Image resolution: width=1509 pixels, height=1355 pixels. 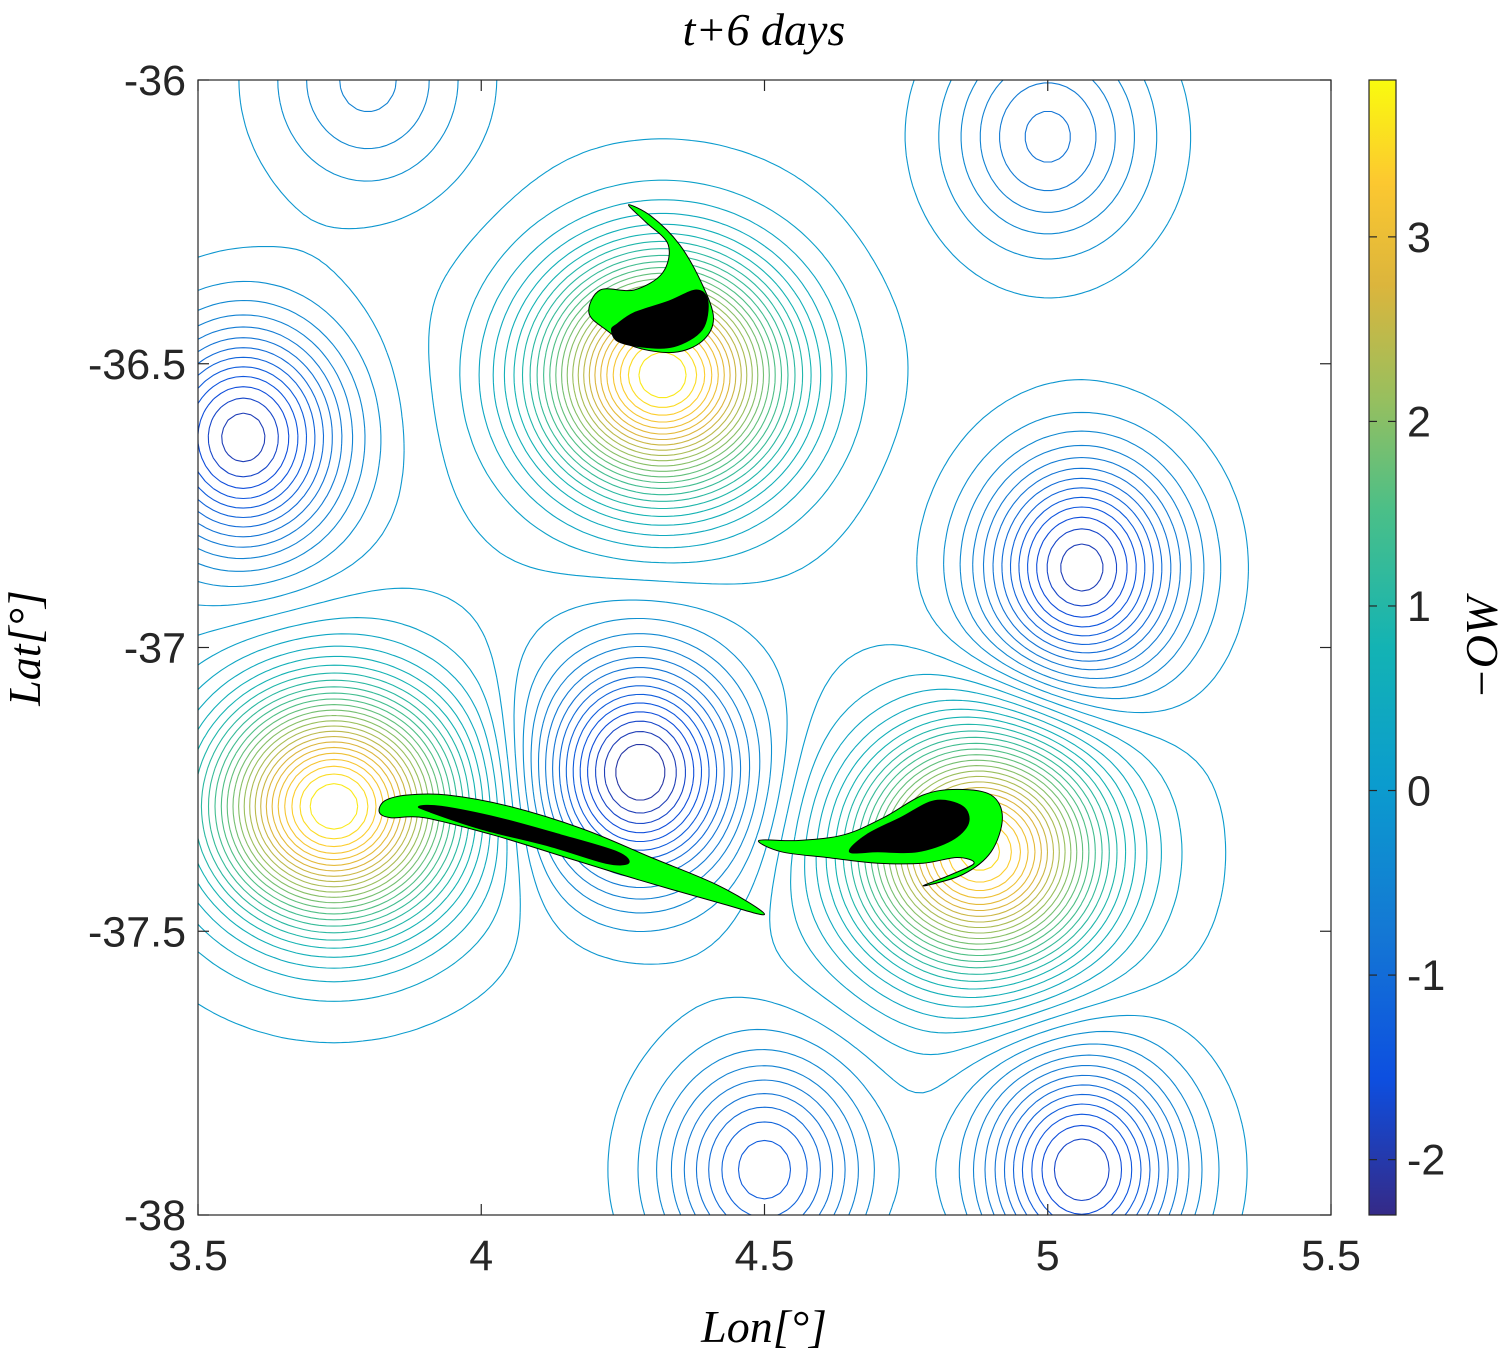 I want to click on x-tick-label: 5, so click(x=1048, y=1256).